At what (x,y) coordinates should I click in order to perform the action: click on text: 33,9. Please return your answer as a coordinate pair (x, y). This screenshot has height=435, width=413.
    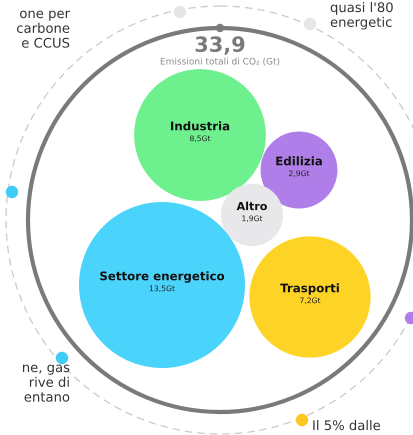
    Looking at the image, I should click on (220, 45).